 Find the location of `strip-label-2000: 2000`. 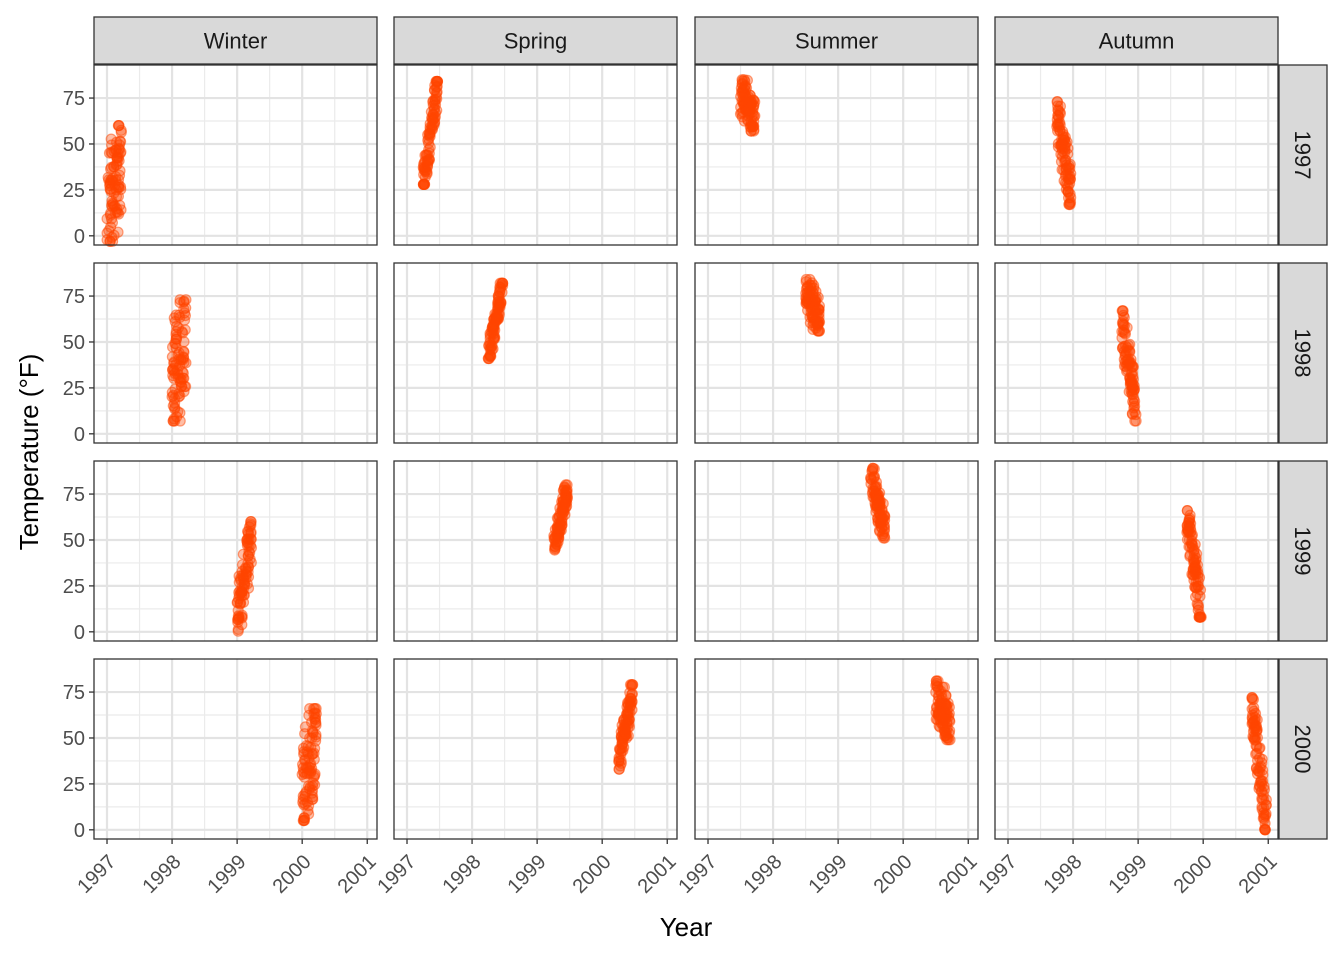

strip-label-2000: 2000 is located at coordinates (1302, 749).